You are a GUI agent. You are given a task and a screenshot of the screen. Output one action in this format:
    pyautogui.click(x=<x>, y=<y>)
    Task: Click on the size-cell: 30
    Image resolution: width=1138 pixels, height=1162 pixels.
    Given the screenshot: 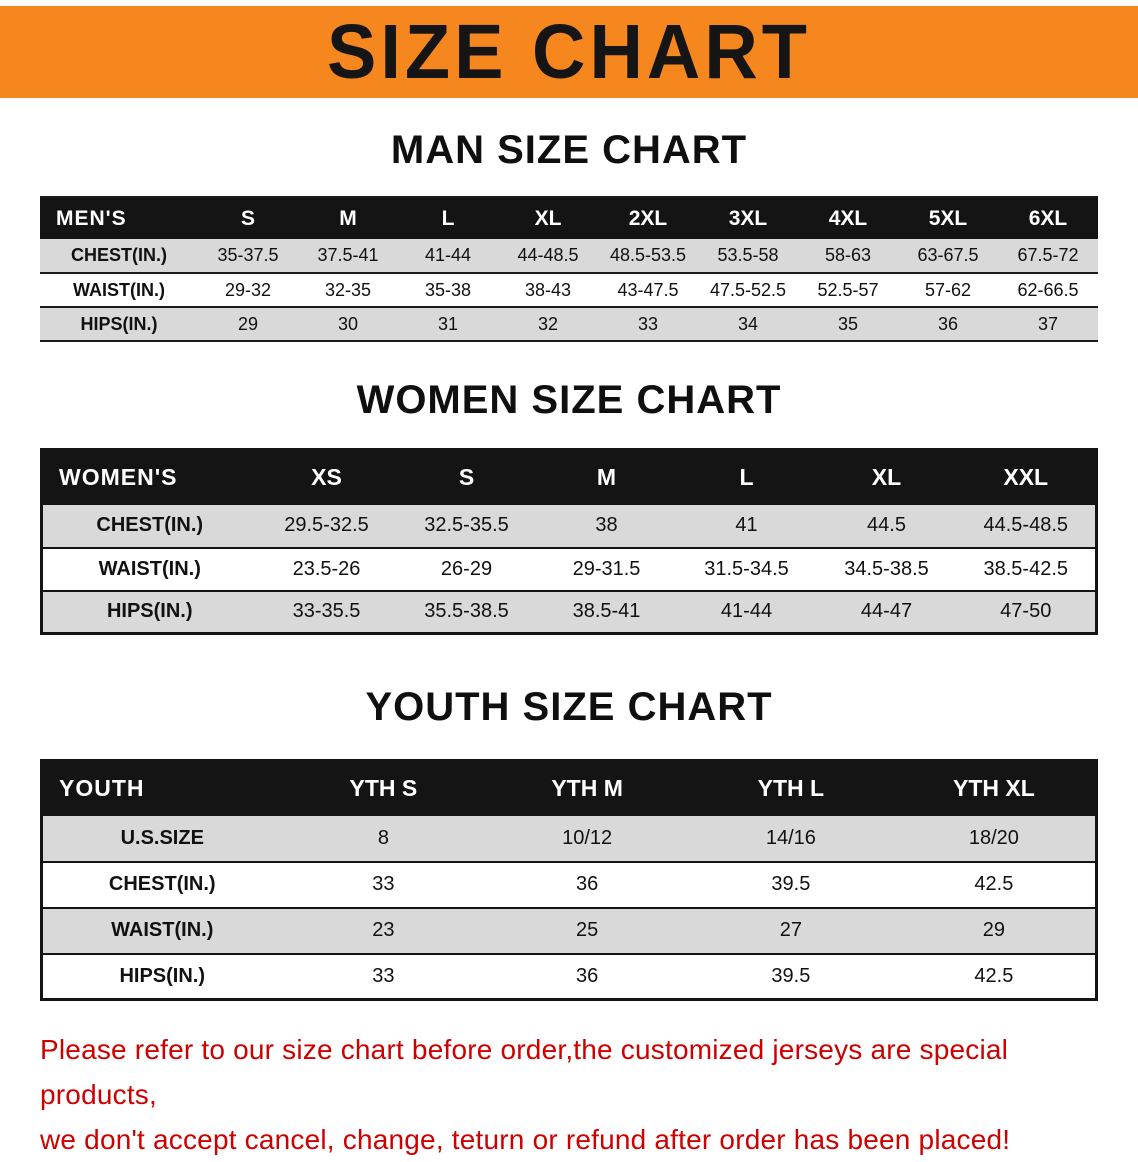 What is the action you would take?
    pyautogui.click(x=348, y=324)
    